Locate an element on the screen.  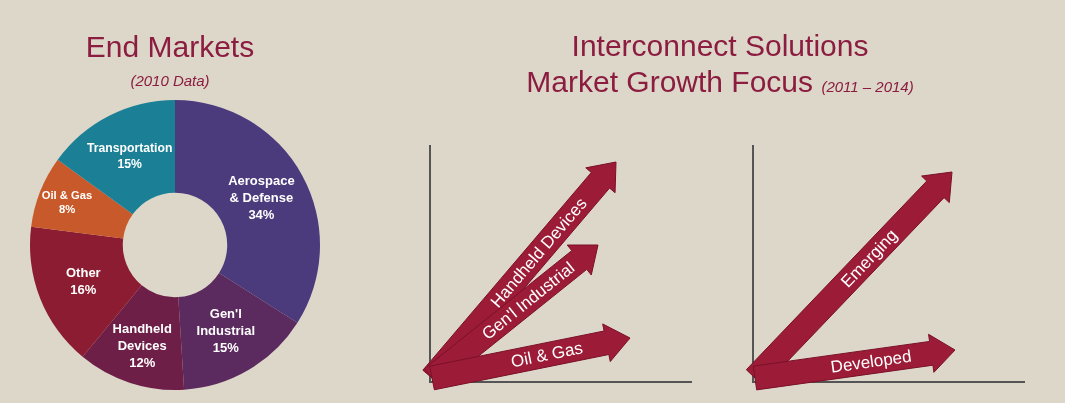
slice-label: Oil & Gas is located at coordinates (67, 194).